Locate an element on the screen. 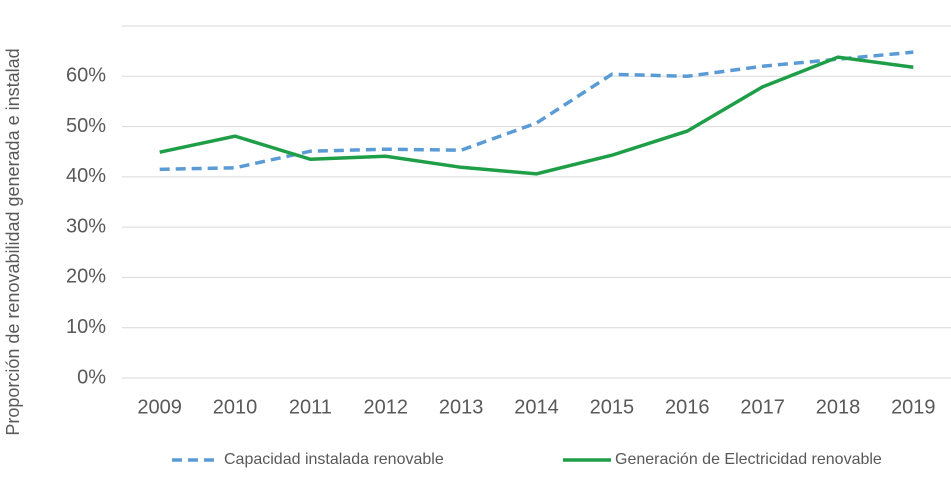 The image size is (951, 484). x-tick-label: 2015 is located at coordinates (612, 407).